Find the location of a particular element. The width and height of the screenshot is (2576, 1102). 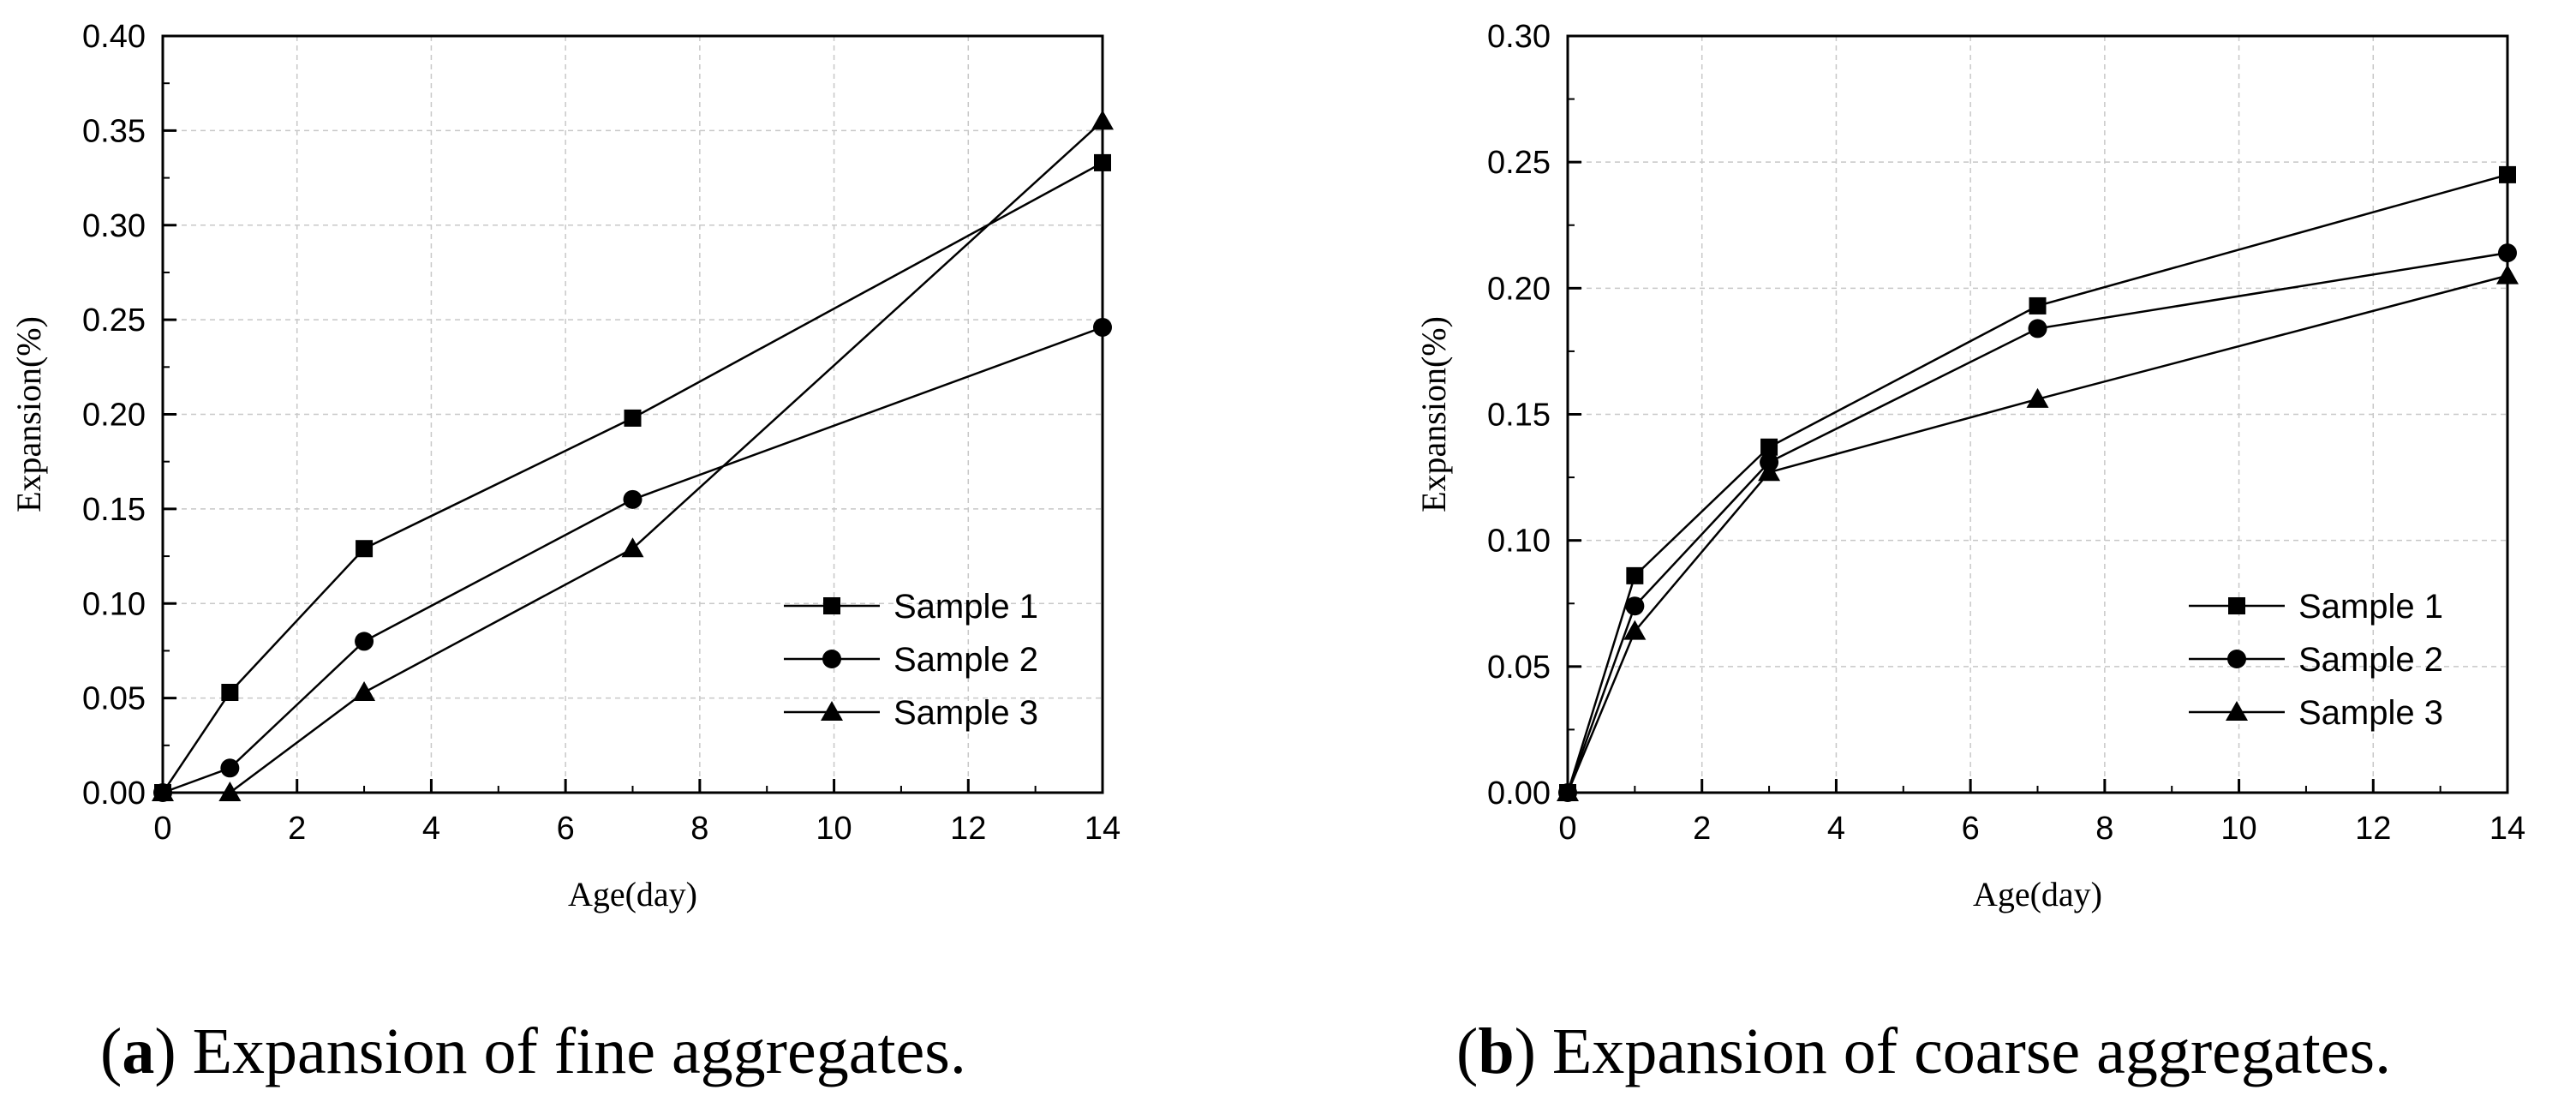

y-tick-label: 0.40 is located at coordinates (114, 37).